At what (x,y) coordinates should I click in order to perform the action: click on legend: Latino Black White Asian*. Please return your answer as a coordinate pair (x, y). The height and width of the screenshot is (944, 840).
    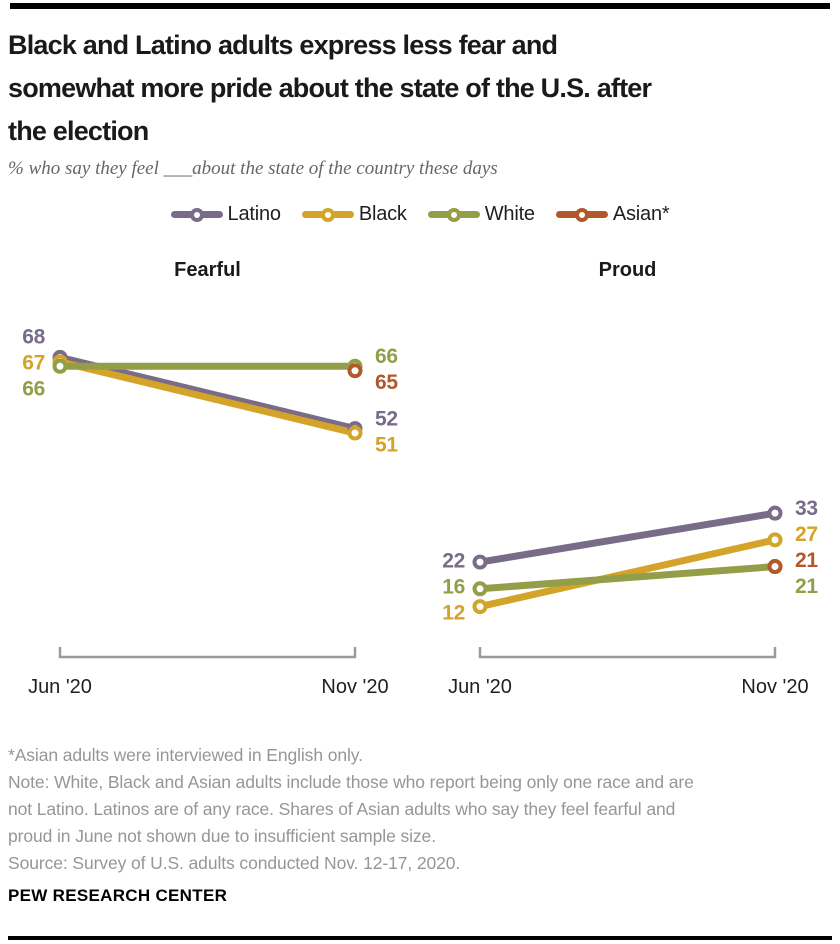
    Looking at the image, I should click on (420, 214).